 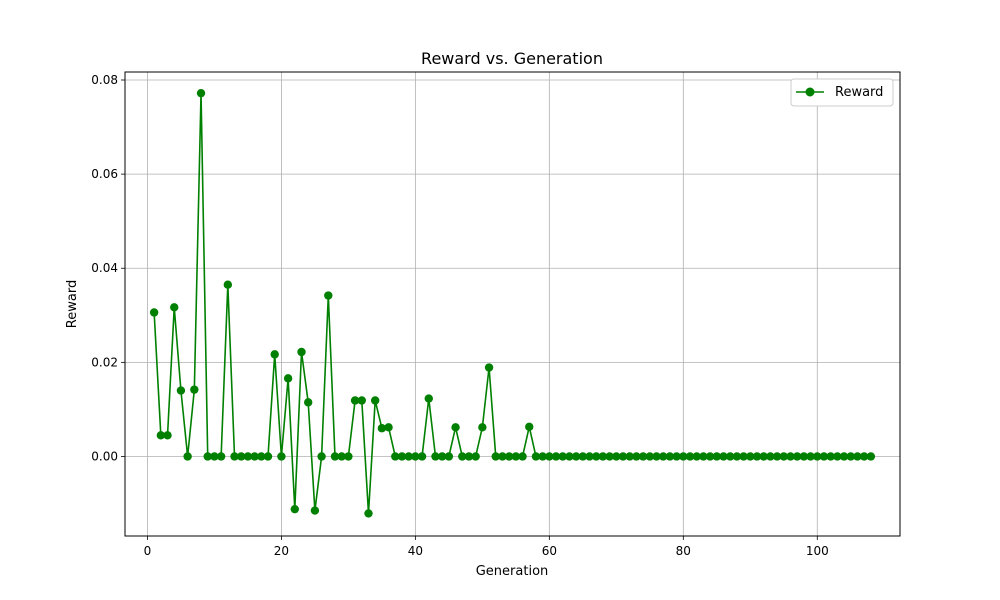 I want to click on y-tick-label: 0.04, so click(x=104, y=268).